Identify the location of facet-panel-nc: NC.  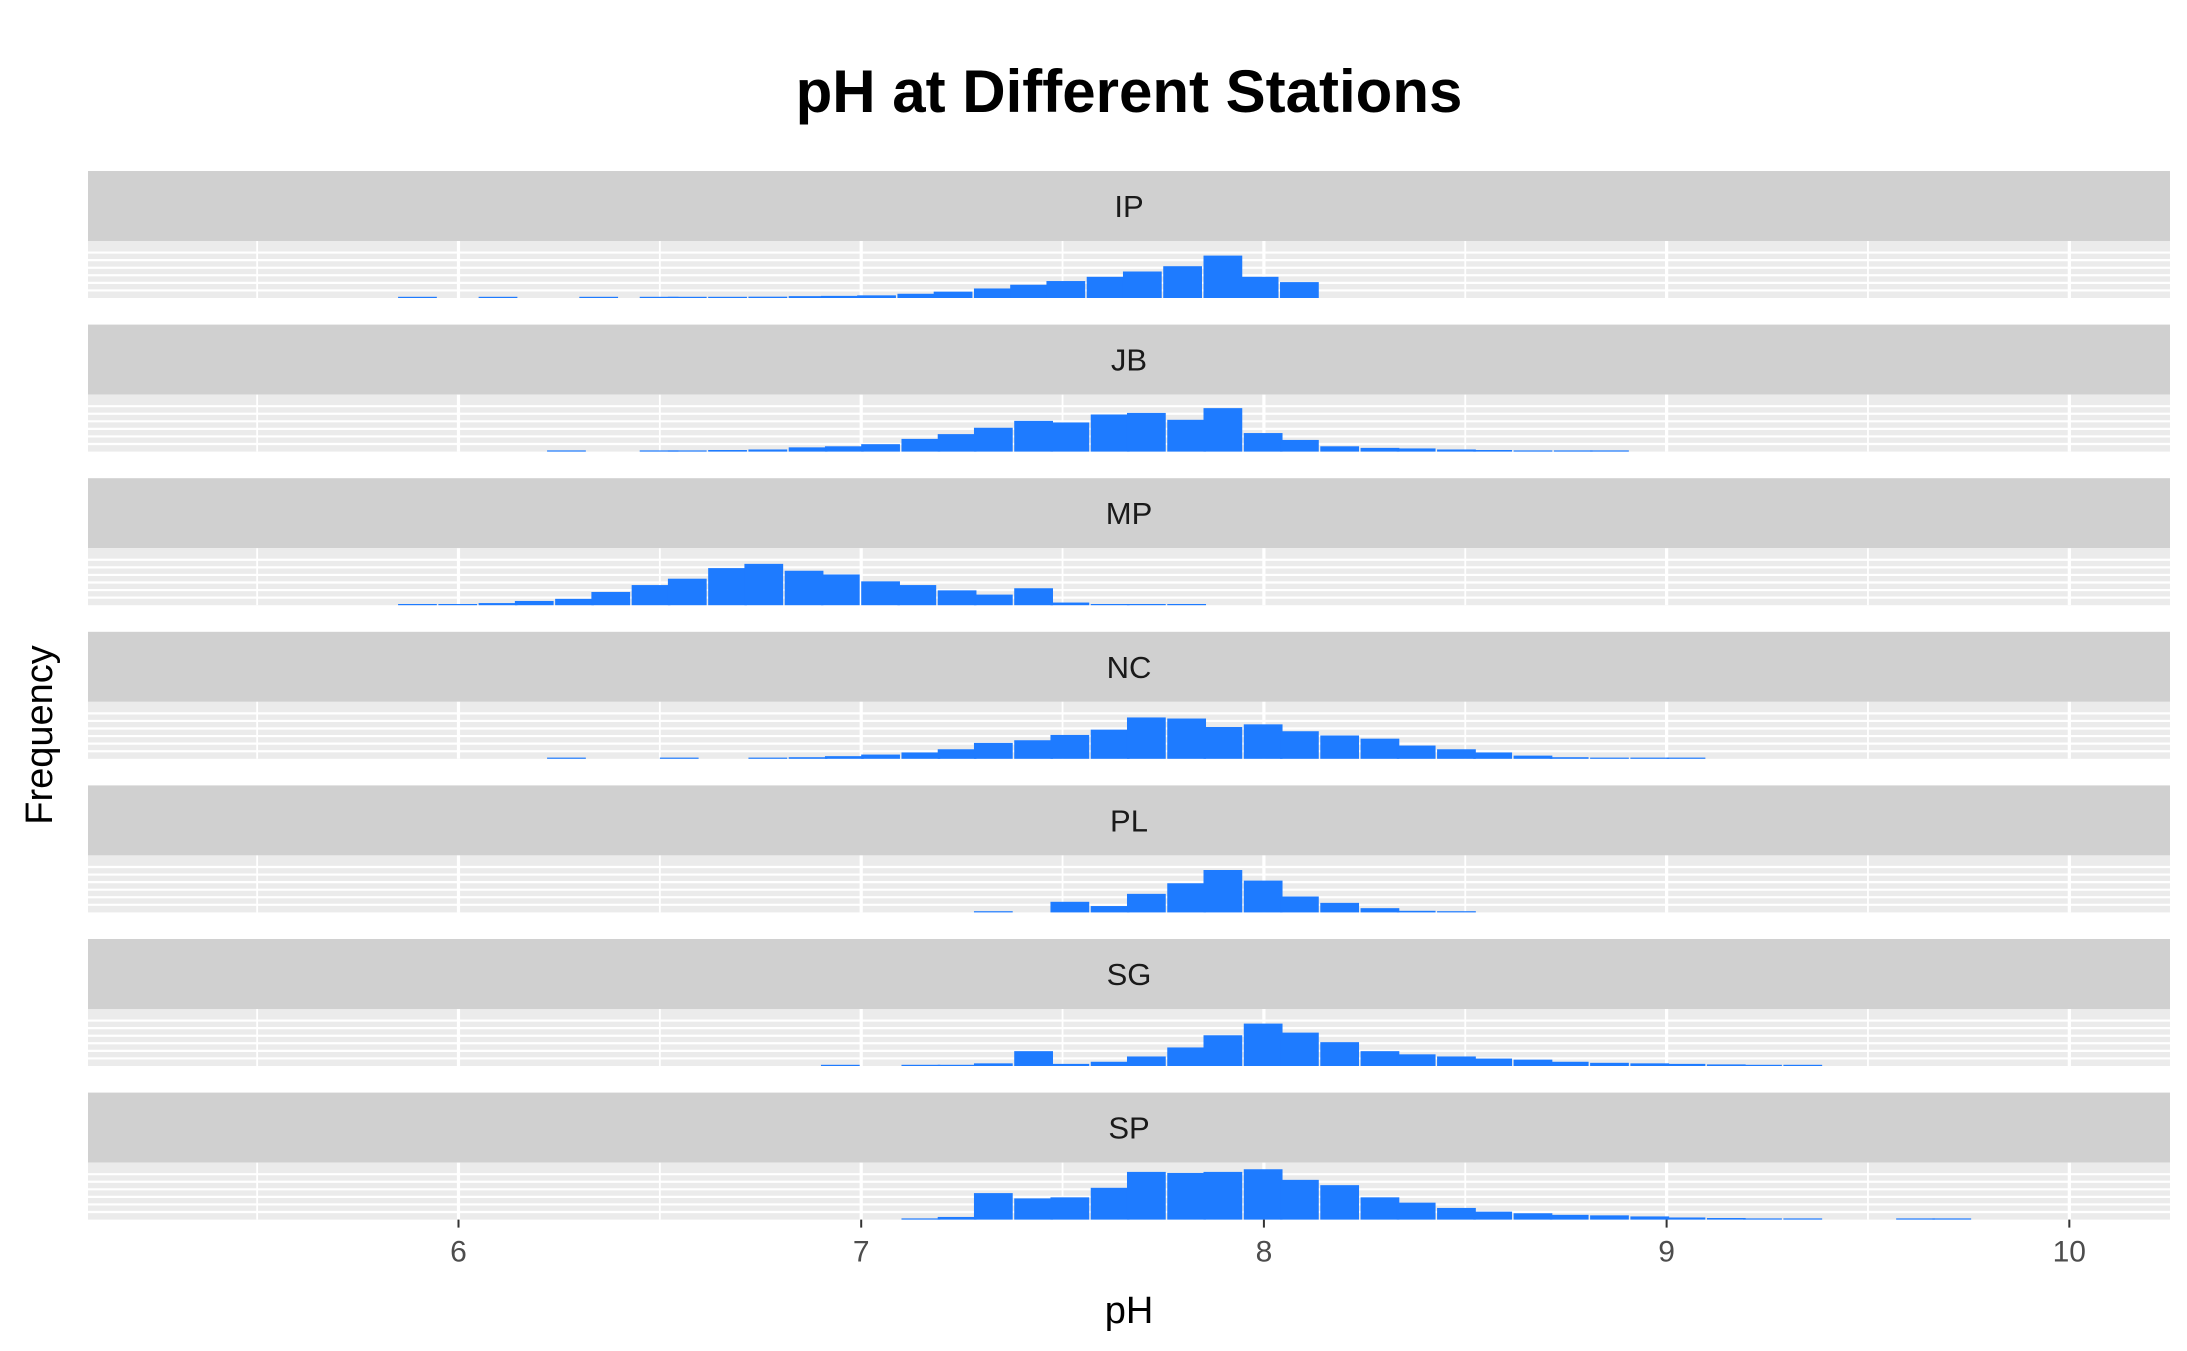
(1129, 695).